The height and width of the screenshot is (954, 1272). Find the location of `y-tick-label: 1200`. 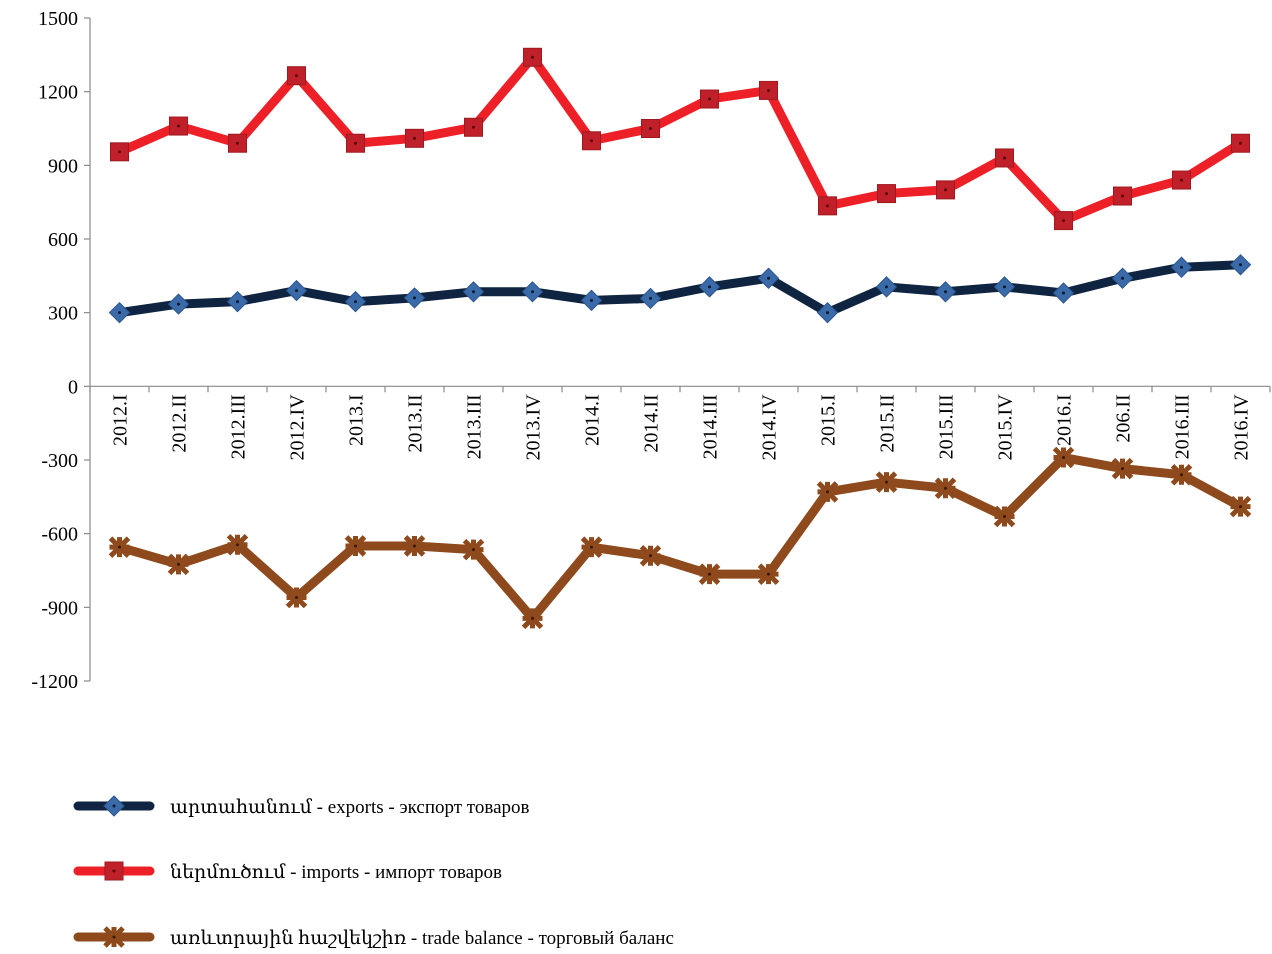

y-tick-label: 1200 is located at coordinates (58, 93).